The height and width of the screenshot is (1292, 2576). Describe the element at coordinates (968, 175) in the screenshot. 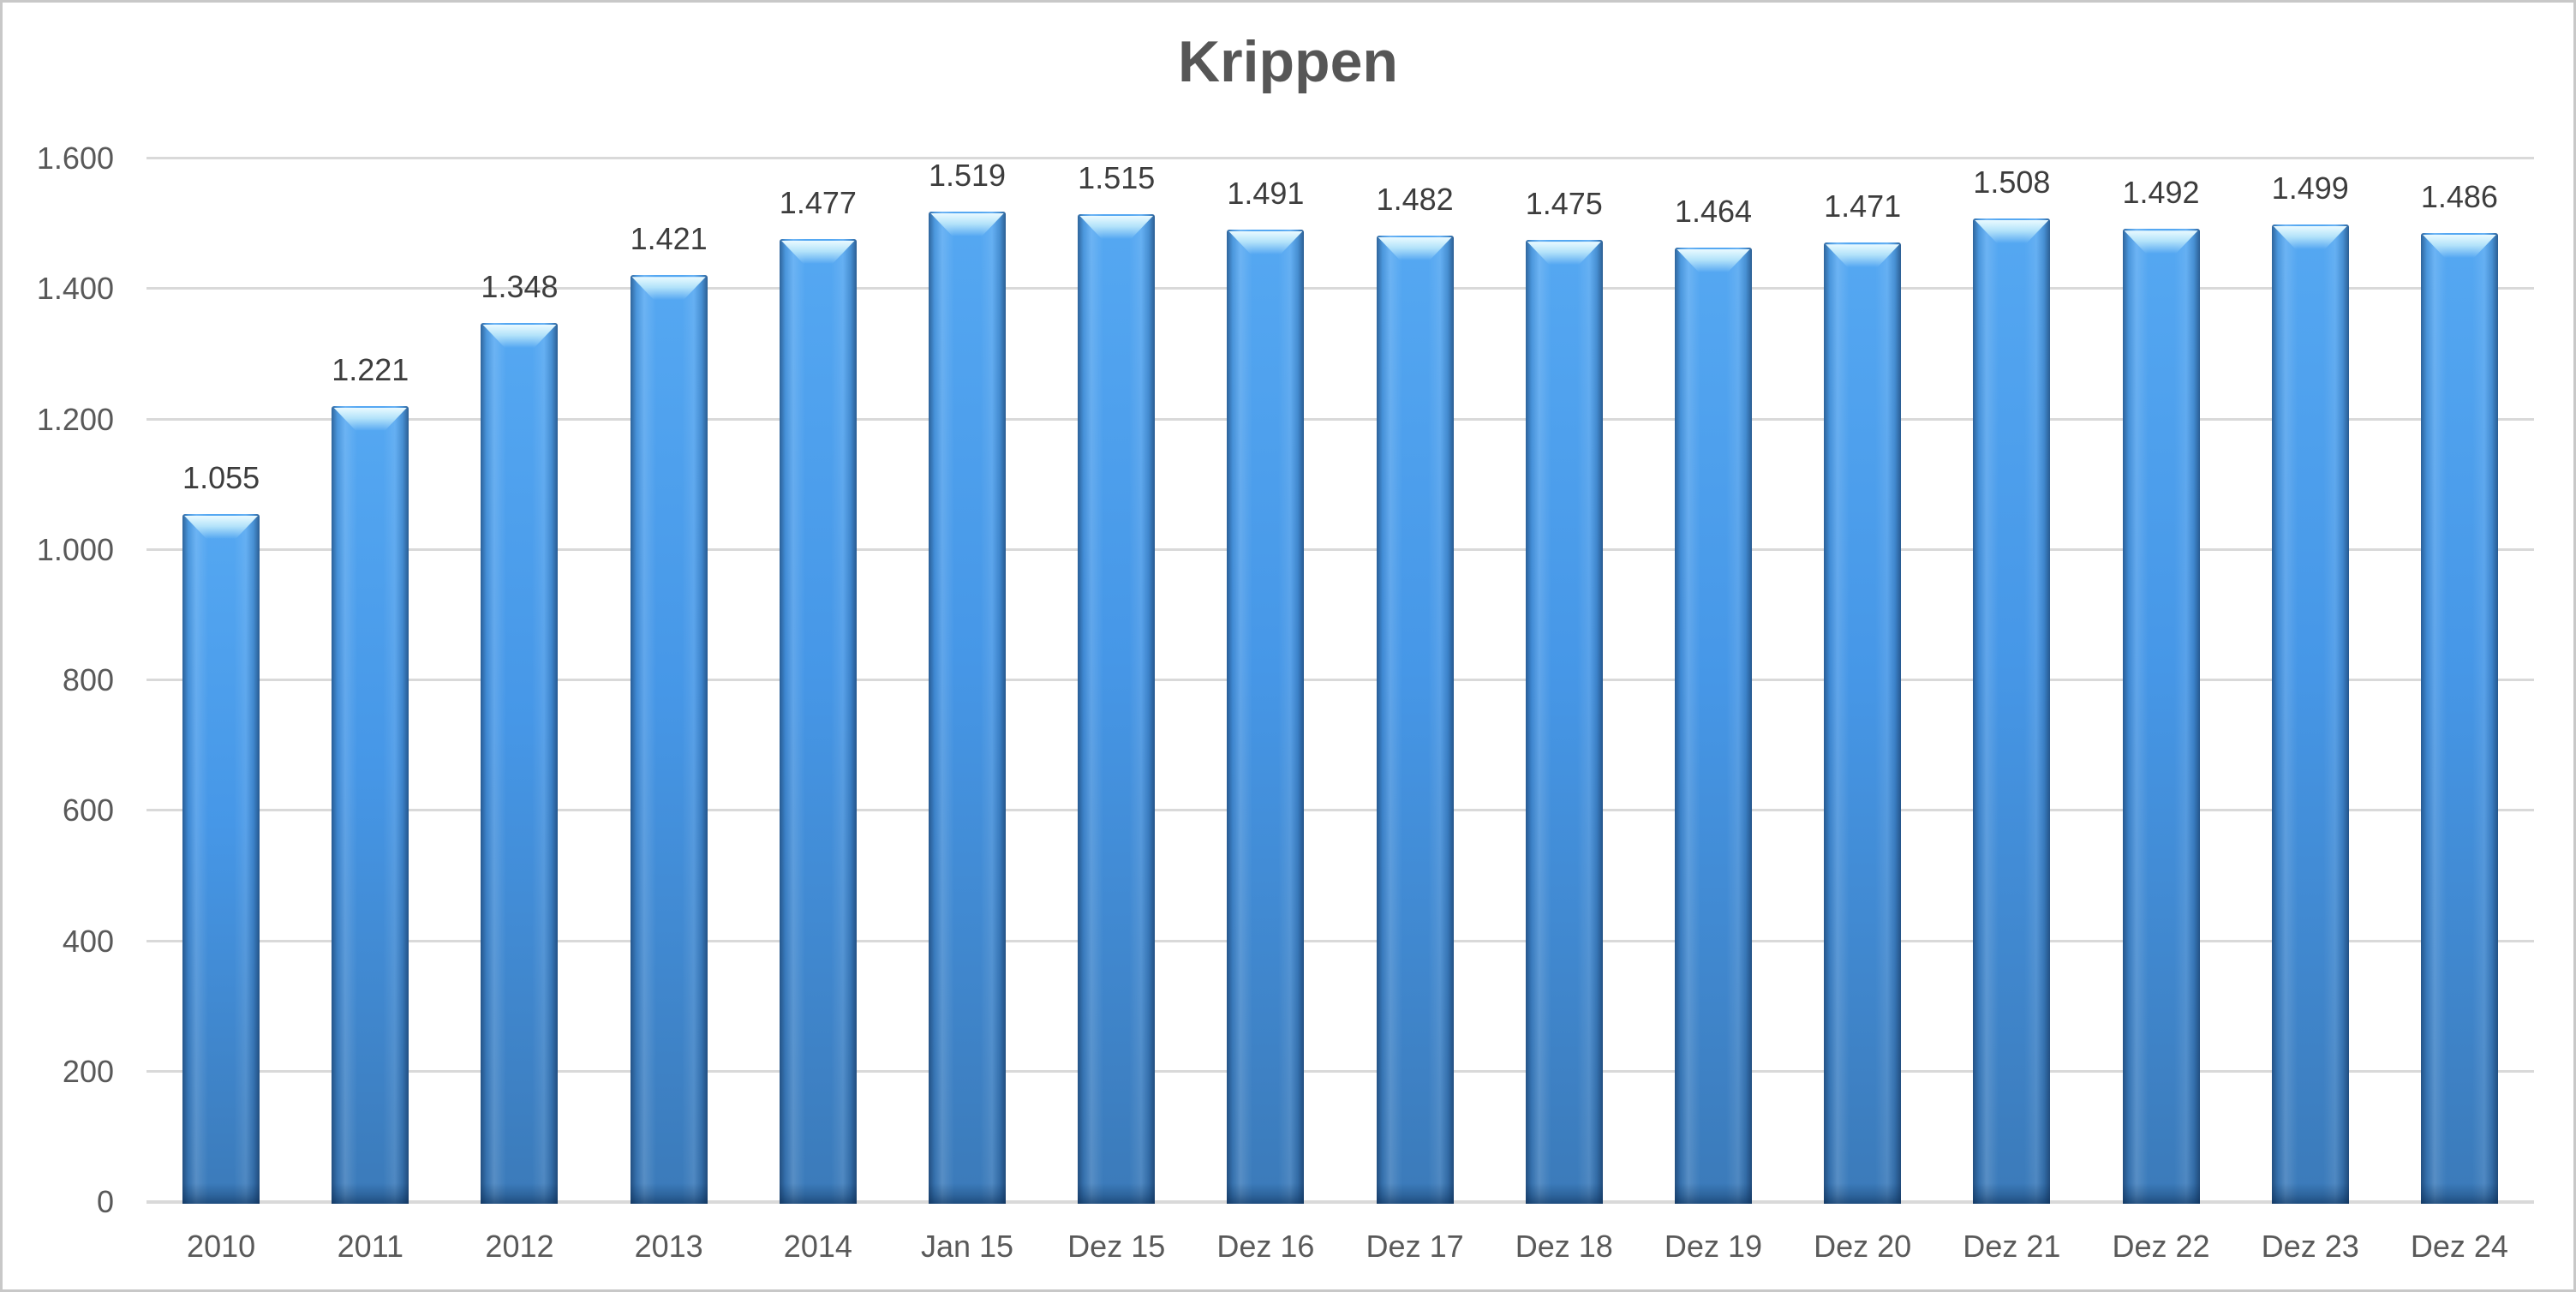

I see `bar-value-label: 1.519` at that location.